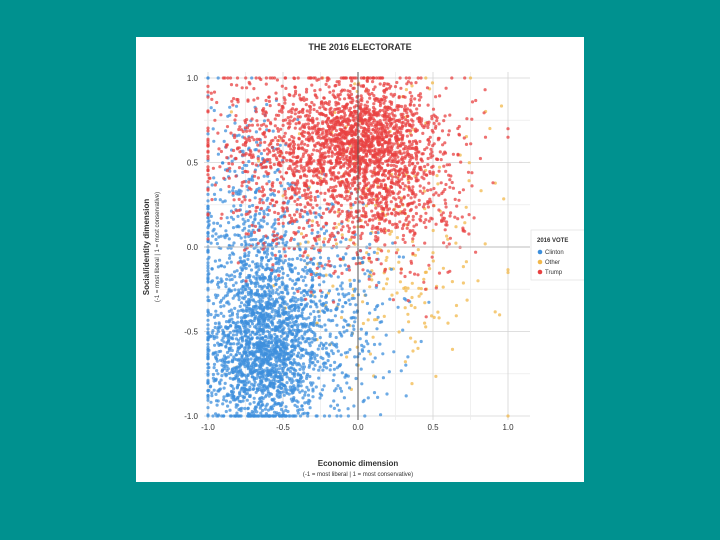 This screenshot has height=540, width=720. What do you see at coordinates (433, 427) in the screenshot?
I see `x-tick-label: 0.5` at bounding box center [433, 427].